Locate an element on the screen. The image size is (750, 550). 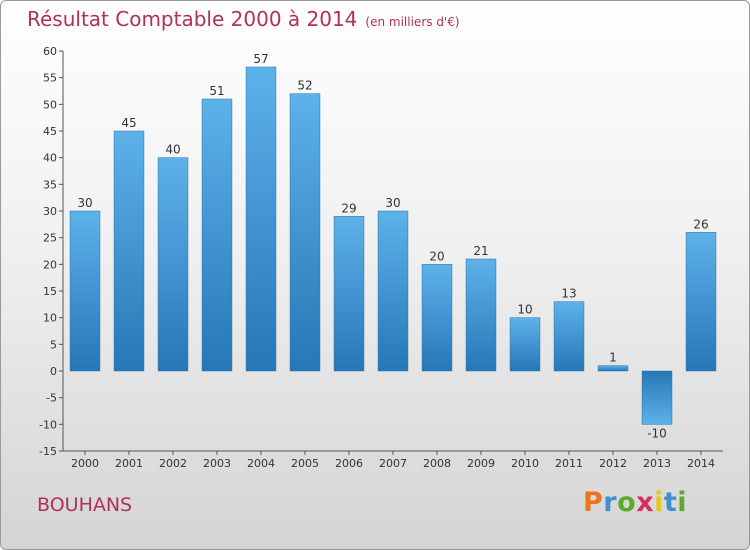
bar-2003 is located at coordinates (217, 235).